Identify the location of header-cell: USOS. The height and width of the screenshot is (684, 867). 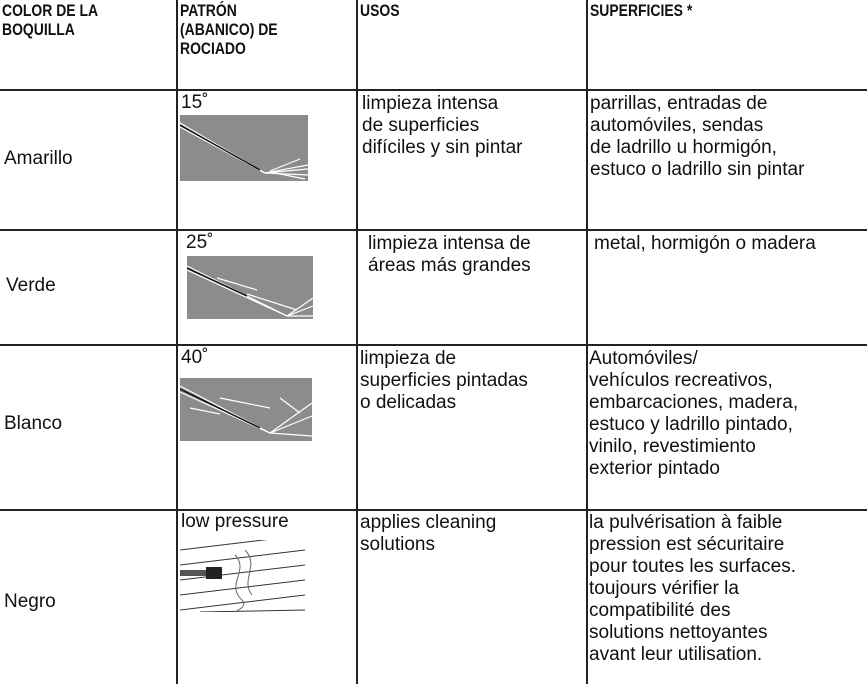
(380, 10).